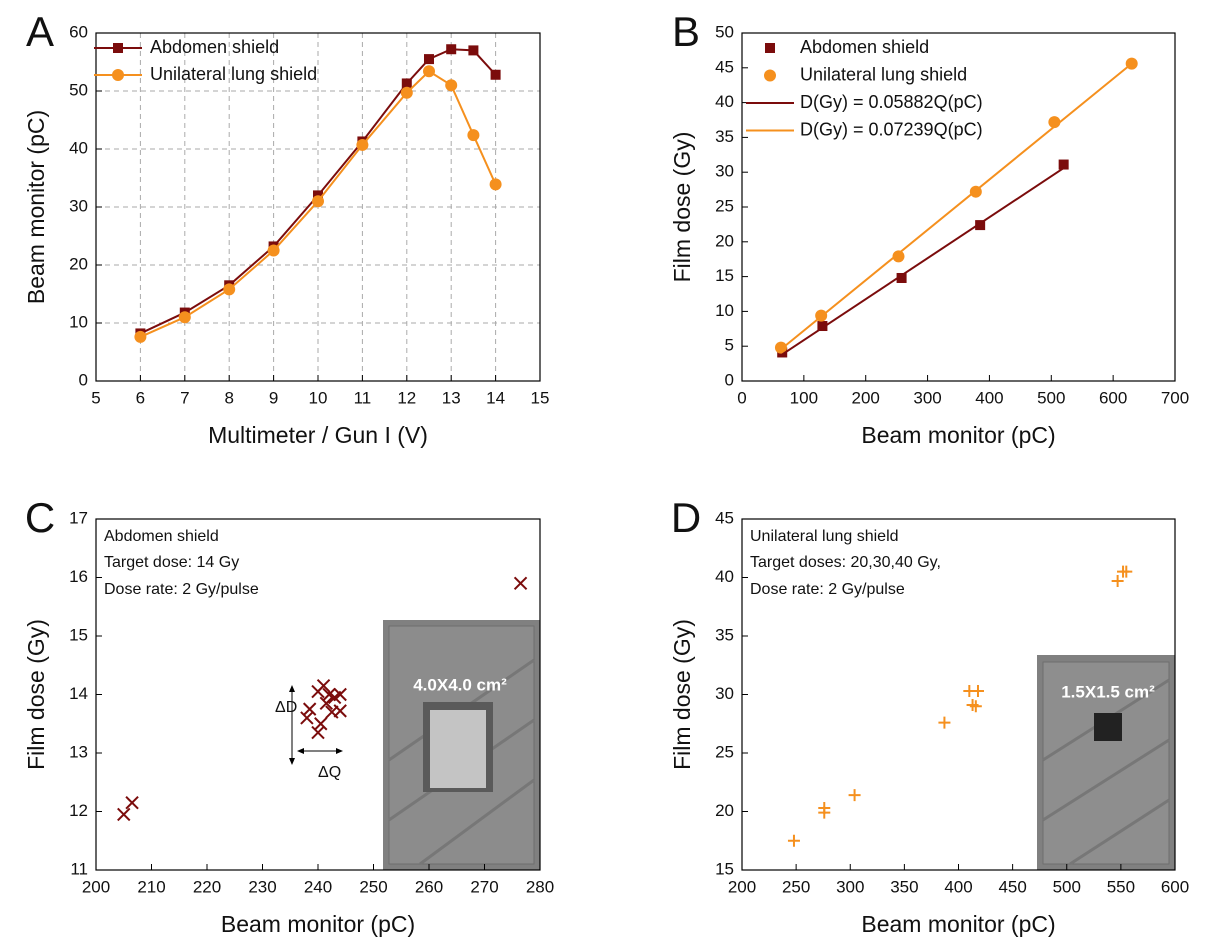 The width and height of the screenshot is (1208, 952). Describe the element at coordinates (883, 74) in the screenshot. I see `legend-label: Unilateral lung shield` at that location.